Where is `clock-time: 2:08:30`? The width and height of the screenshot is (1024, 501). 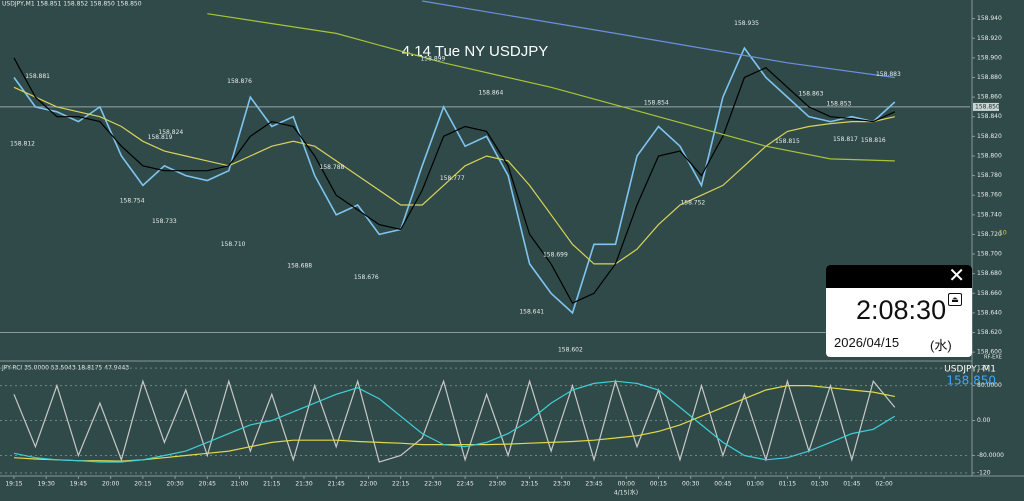
clock-time: 2:08:30 is located at coordinates (901, 310).